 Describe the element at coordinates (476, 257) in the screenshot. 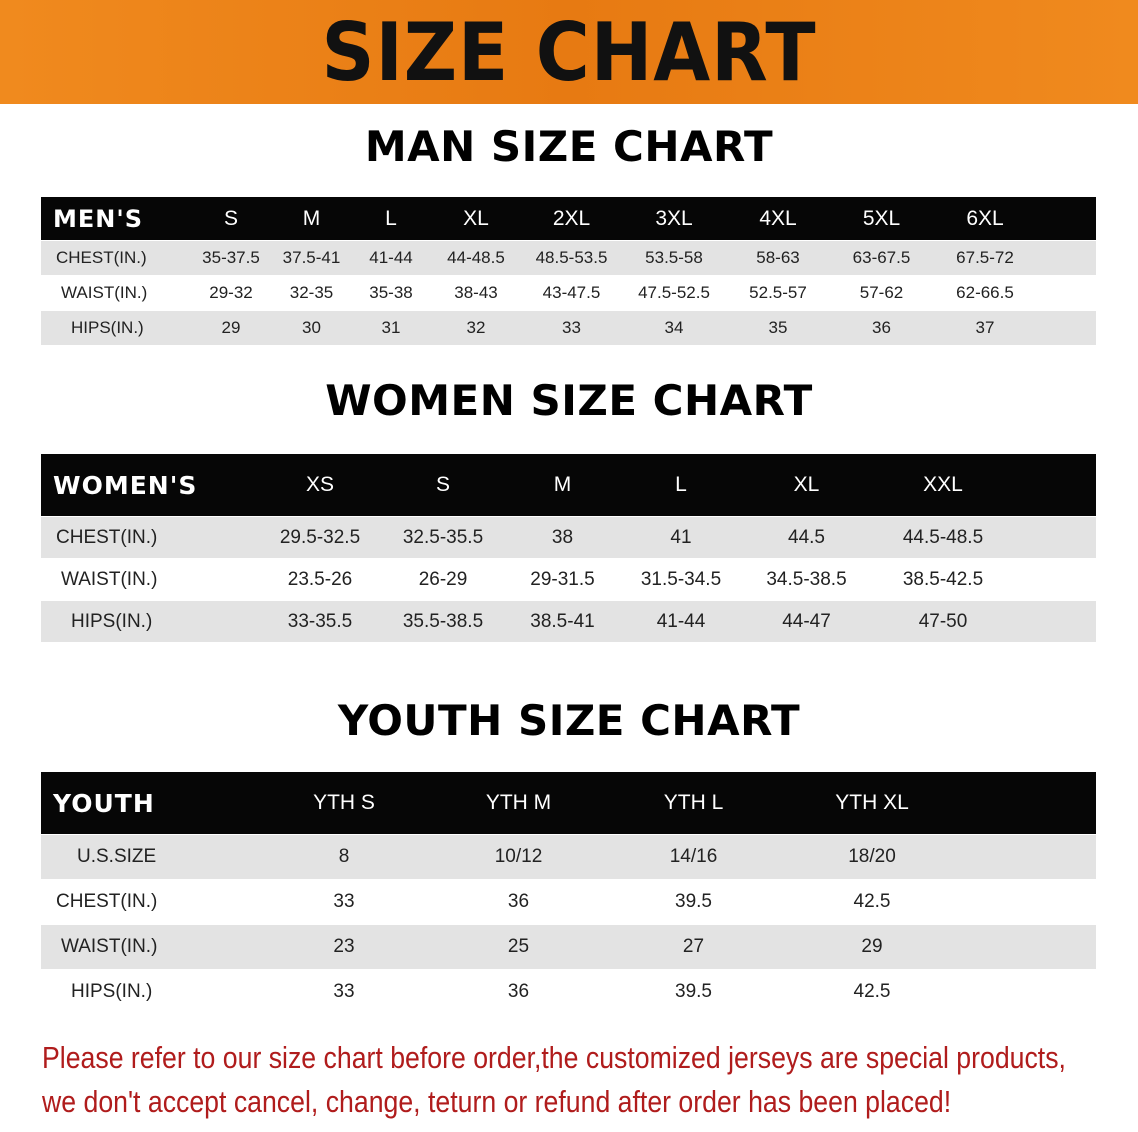

I see `table-cell: 44-48.5` at that location.